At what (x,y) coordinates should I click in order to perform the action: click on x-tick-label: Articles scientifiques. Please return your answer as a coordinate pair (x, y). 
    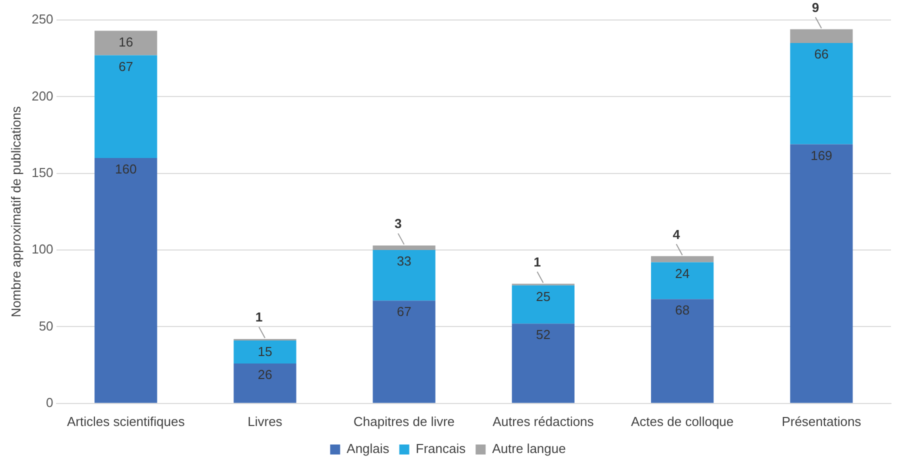
    Looking at the image, I should click on (126, 421).